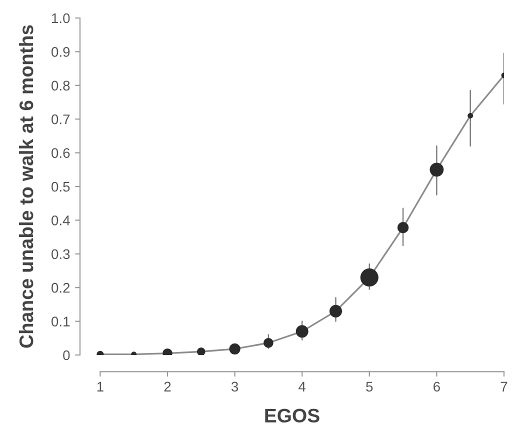  I want to click on y-tick-label: 0, so click(66, 355).